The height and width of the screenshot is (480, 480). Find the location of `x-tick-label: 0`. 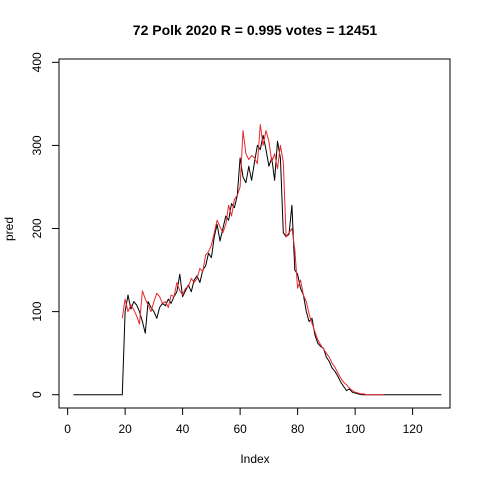

x-tick-label: 0 is located at coordinates (67, 429).